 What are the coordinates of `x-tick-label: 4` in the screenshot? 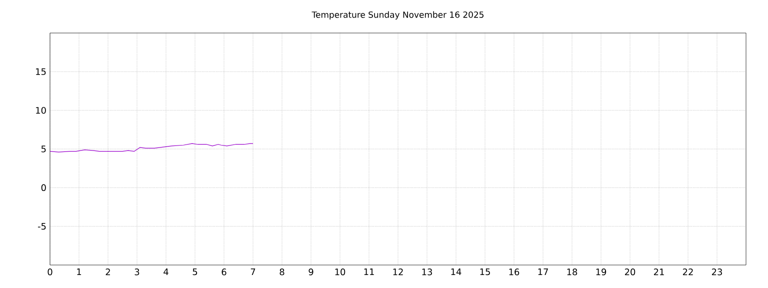 It's located at (166, 272).